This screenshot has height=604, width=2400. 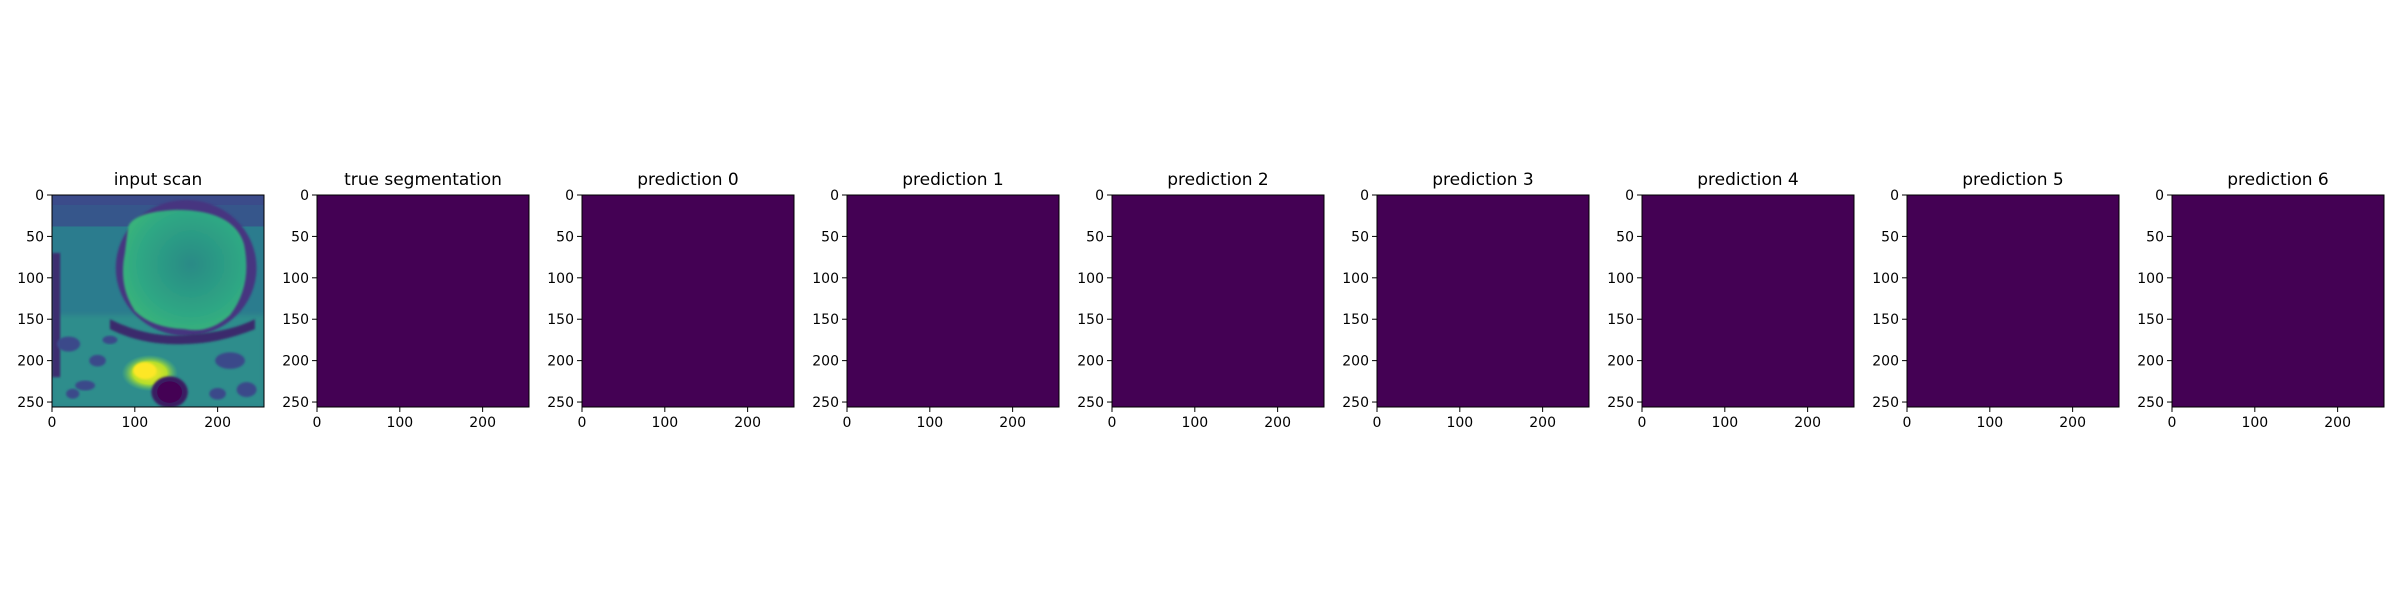 I want to click on panel-title: input scan, so click(x=158, y=180).